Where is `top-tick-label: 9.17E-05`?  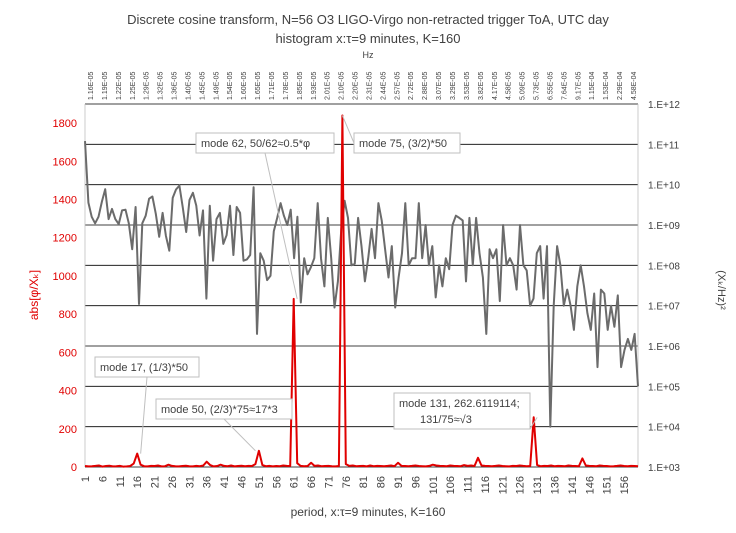
top-tick-label: 9.17E-05 is located at coordinates (578, 85).